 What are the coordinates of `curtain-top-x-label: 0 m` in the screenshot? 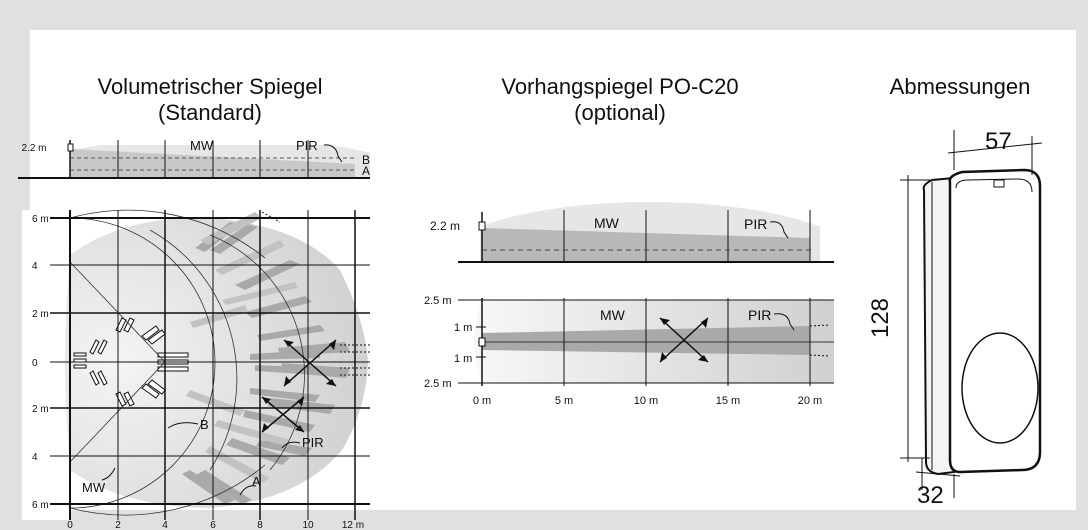 It's located at (482, 401).